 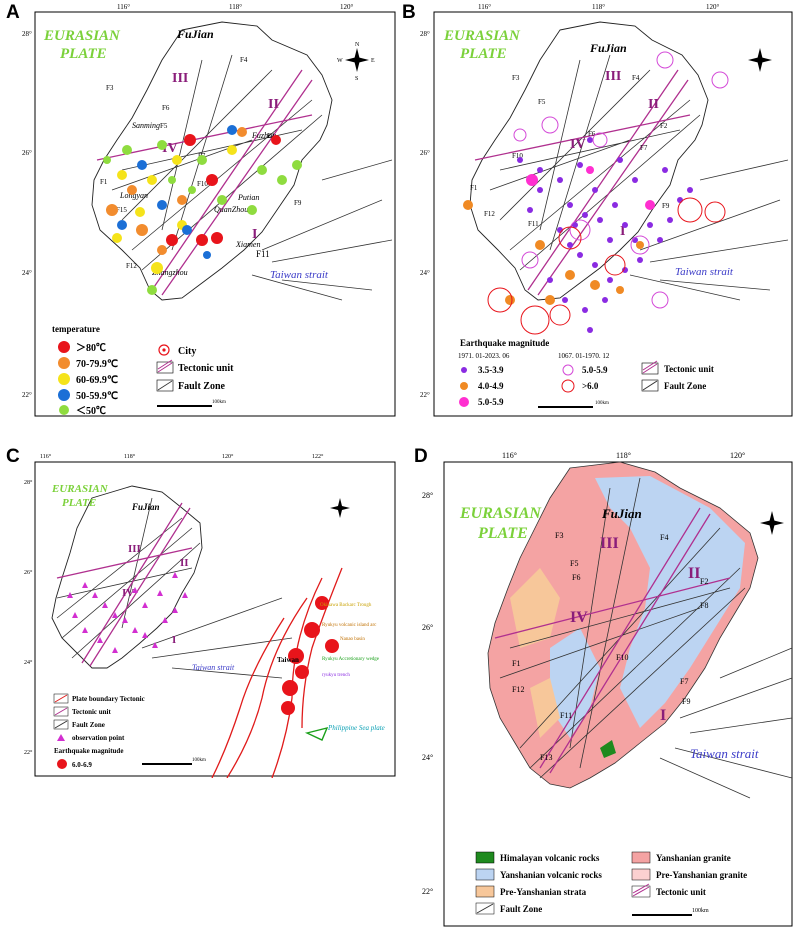 I want to click on lat-tick: 26°, so click(x=425, y=153).